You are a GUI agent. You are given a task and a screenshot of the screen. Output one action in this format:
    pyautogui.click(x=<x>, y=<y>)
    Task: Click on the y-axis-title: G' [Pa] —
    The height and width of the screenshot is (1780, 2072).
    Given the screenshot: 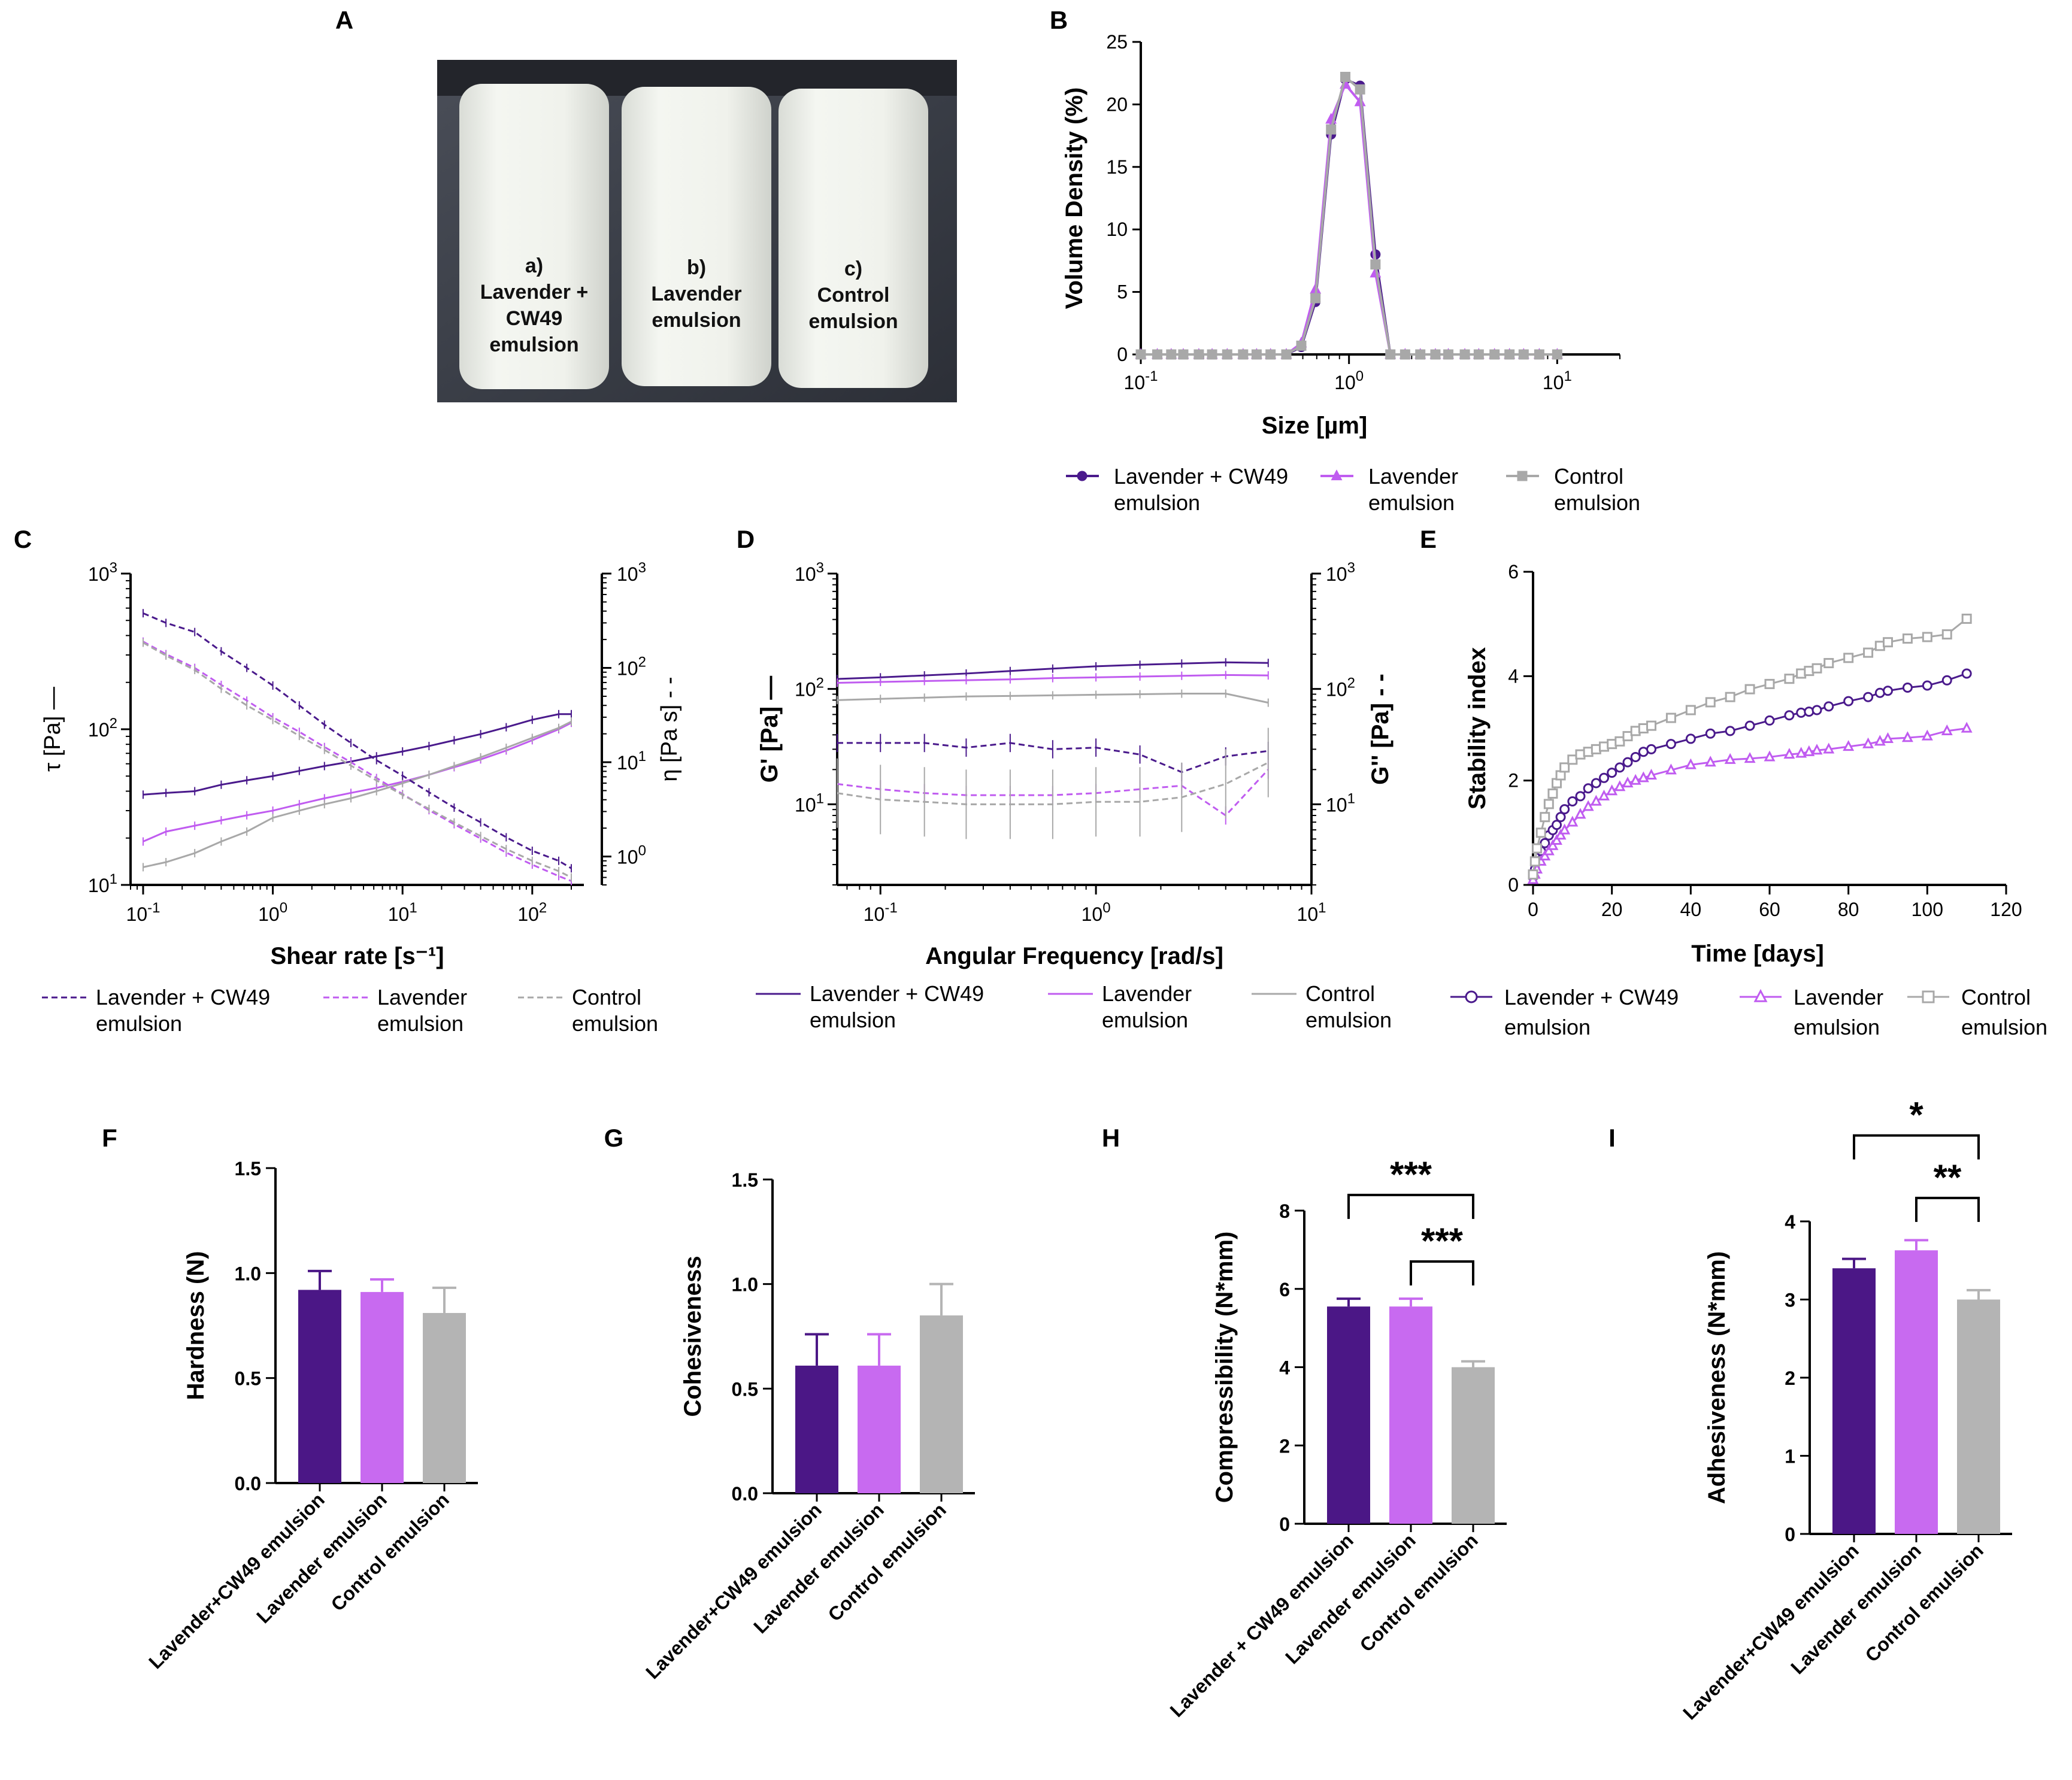 What is the action you would take?
    pyautogui.click(x=770, y=730)
    